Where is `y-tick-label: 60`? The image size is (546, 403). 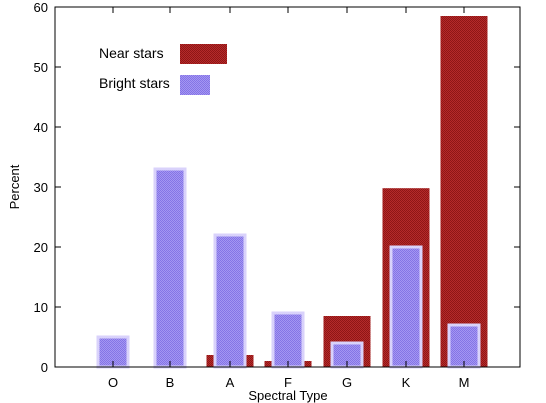 y-tick-label: 60 is located at coordinates (41, 7).